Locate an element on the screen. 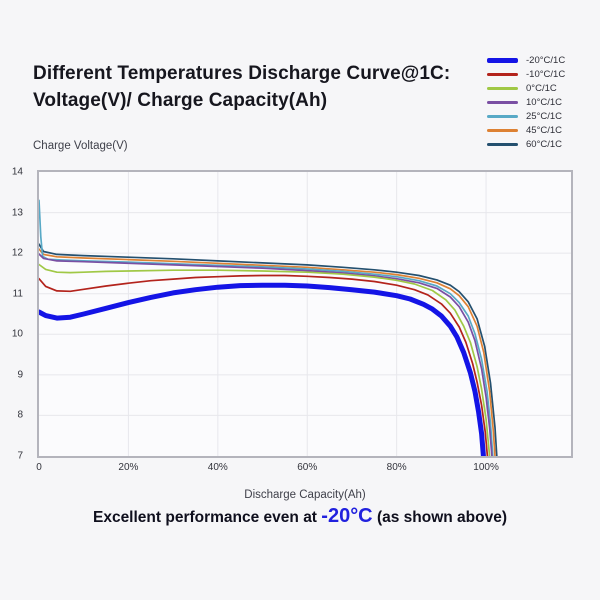 The image size is (600, 600). x-tick-label: 60% is located at coordinates (307, 467).